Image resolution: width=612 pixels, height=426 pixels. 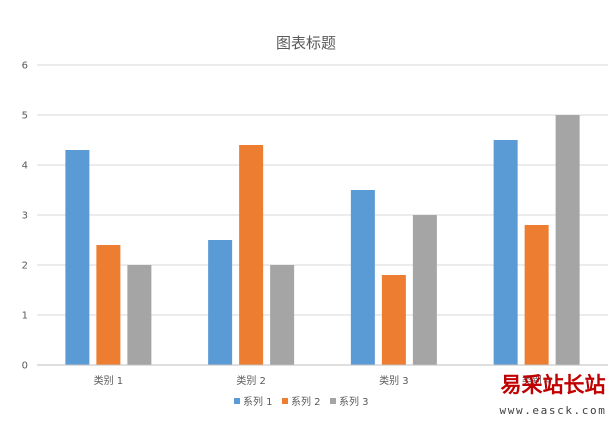 I want to click on legend-item: 系列 2, so click(x=301, y=401).